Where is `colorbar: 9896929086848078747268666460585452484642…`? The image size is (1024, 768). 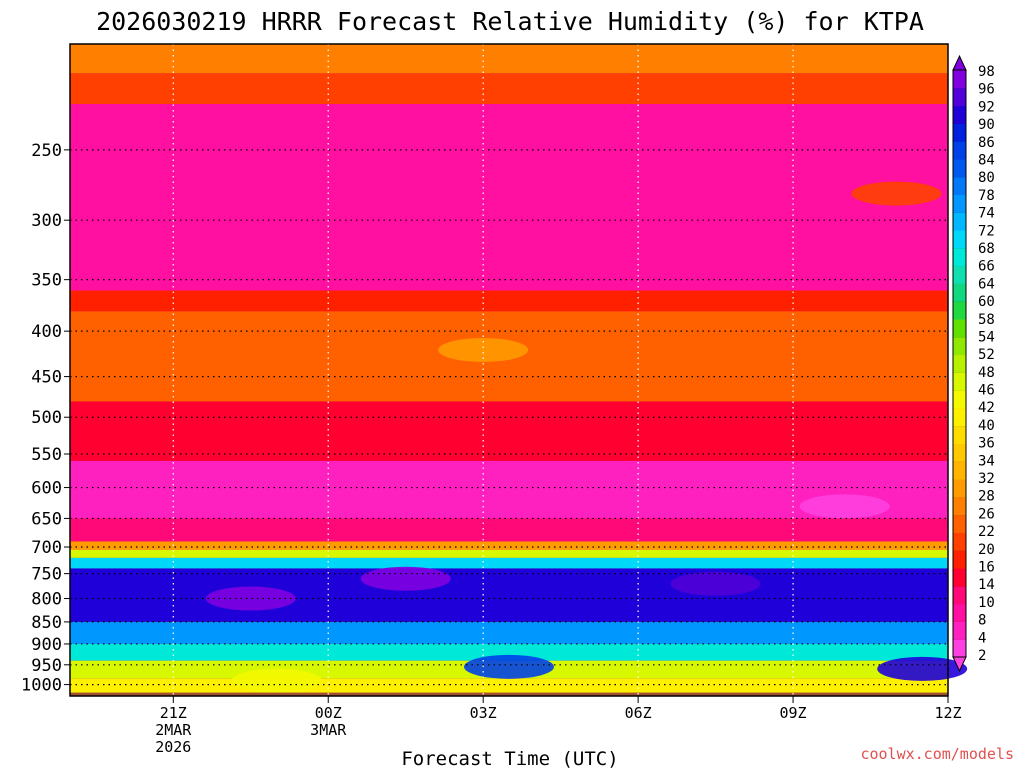
colorbar: 9896929086848078747268666460585452484642… is located at coordinates (973, 363).